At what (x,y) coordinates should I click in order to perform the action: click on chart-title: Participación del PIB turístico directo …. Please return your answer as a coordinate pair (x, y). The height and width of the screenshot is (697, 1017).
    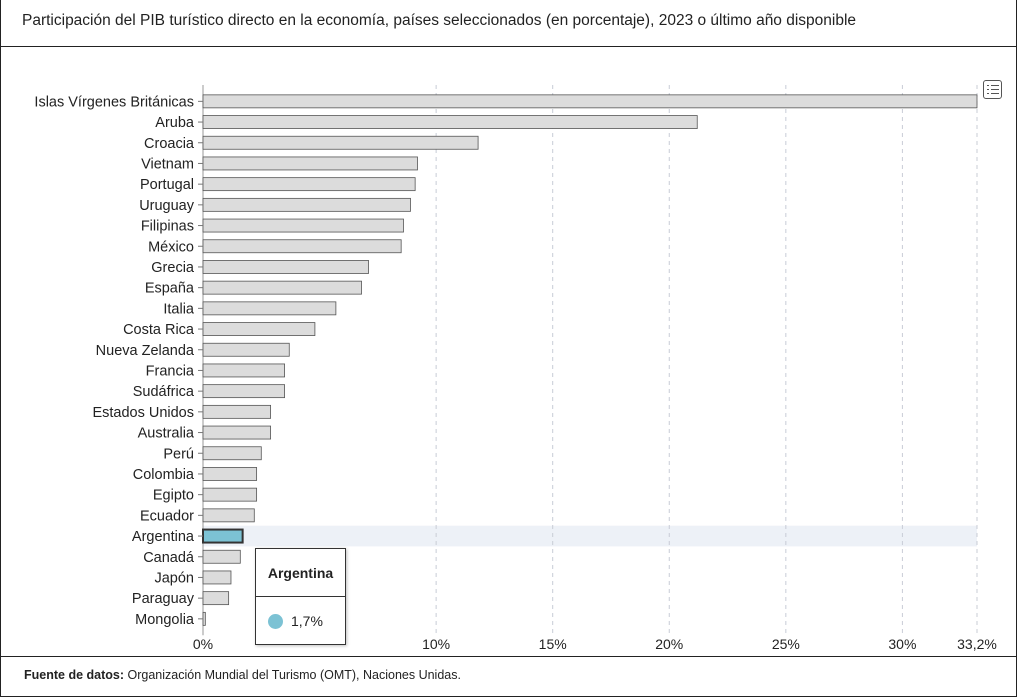
    Looking at the image, I should click on (439, 20).